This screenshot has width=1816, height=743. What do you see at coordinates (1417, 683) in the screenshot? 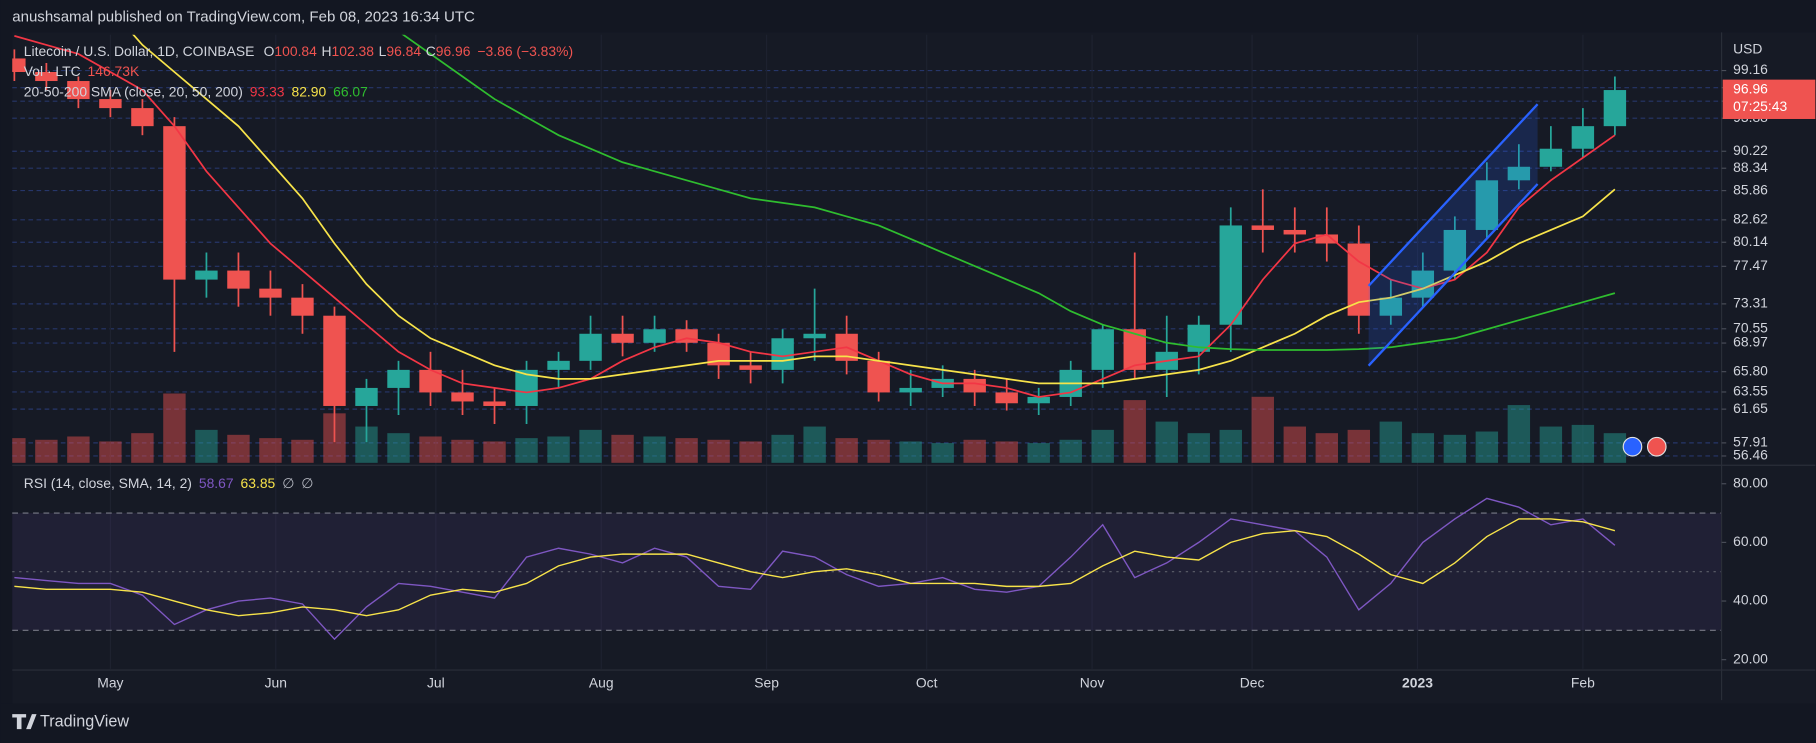
I see `x-tick-label: 2023` at bounding box center [1417, 683].